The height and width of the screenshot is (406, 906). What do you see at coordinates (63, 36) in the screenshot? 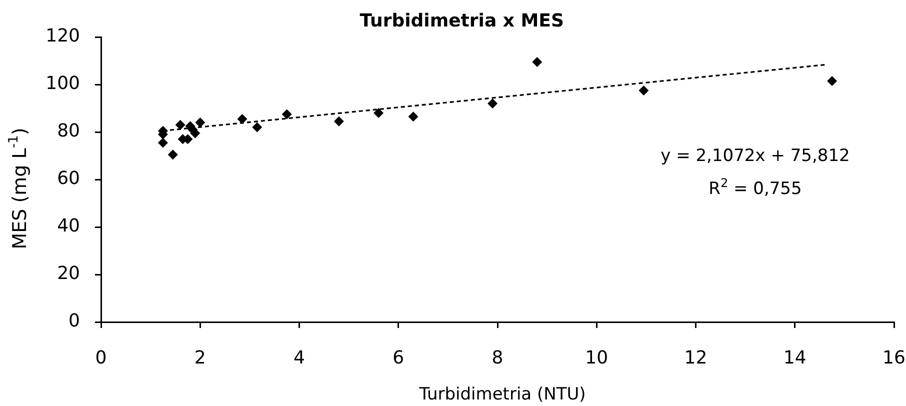
I see `y-tick-label: 120` at bounding box center [63, 36].